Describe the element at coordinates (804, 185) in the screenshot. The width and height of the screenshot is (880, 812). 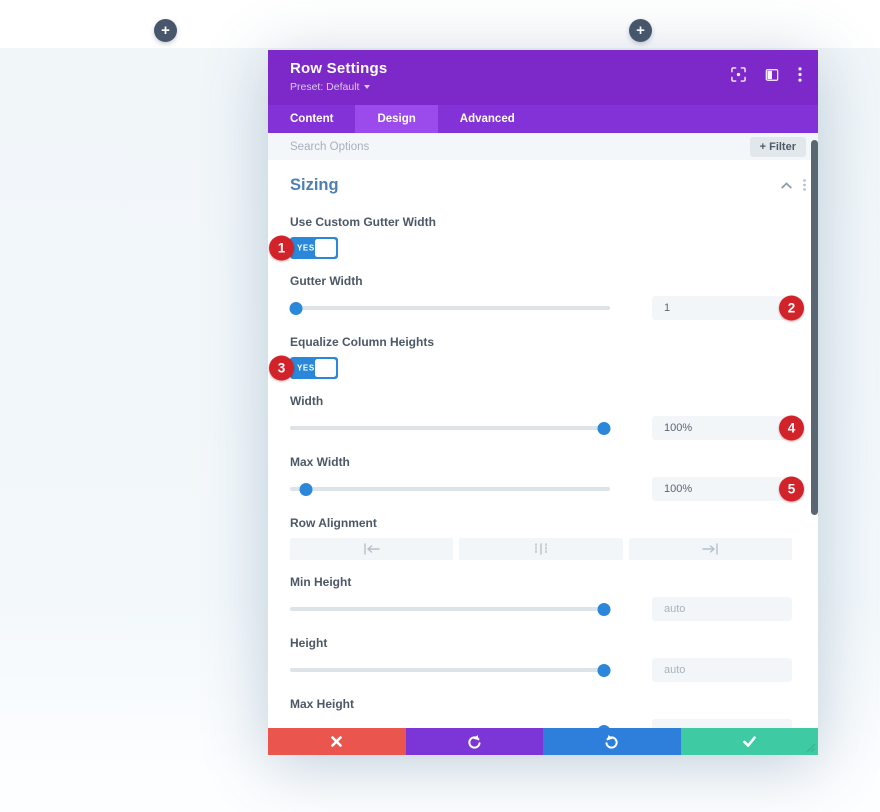
I see `section-menu-icon` at that location.